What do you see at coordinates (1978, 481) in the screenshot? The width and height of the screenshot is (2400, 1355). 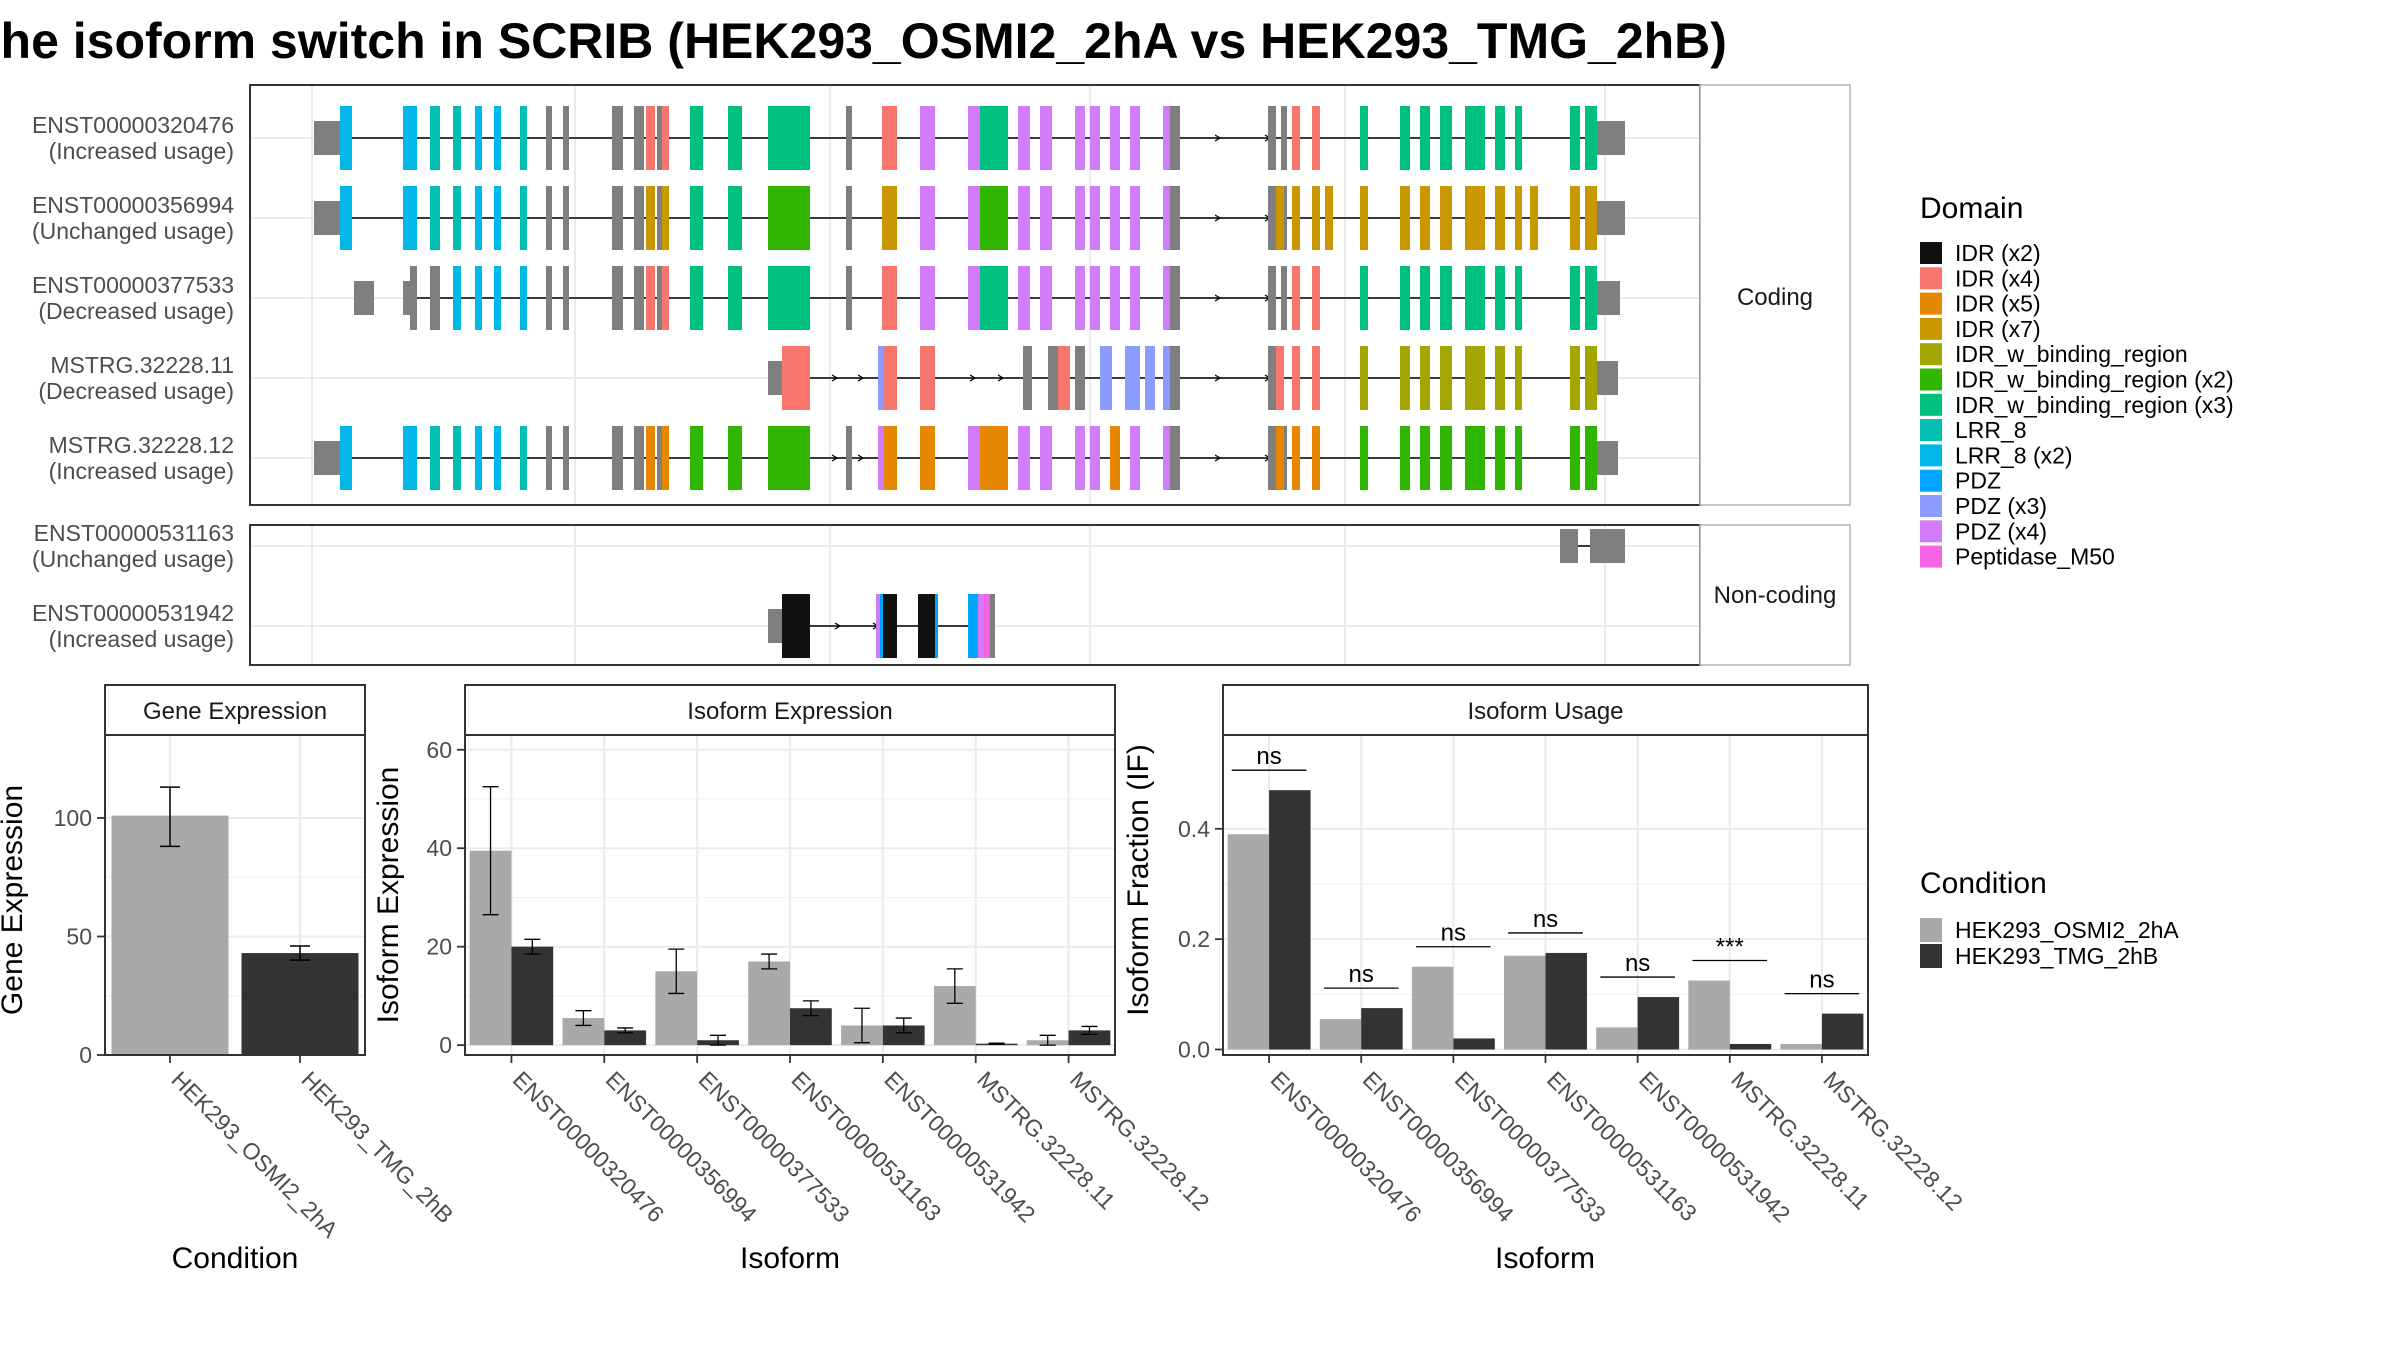 I see `legend-label: PDZ` at bounding box center [1978, 481].